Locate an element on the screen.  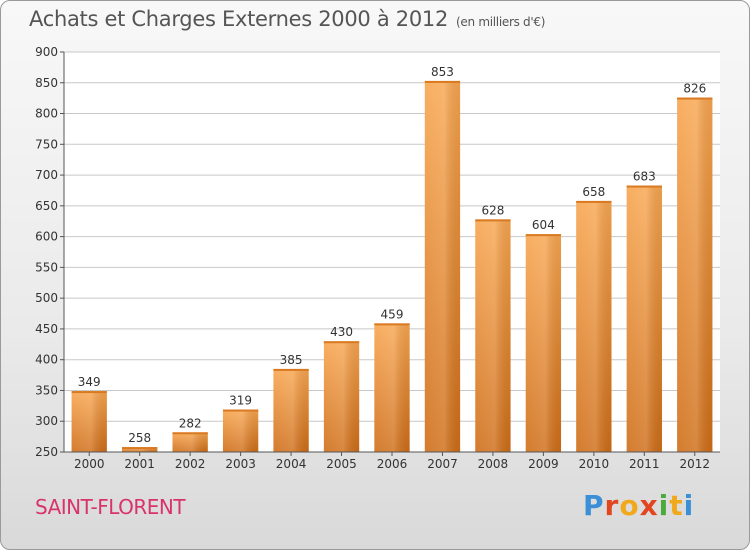
logo-letter: r is located at coordinates (612, 505).